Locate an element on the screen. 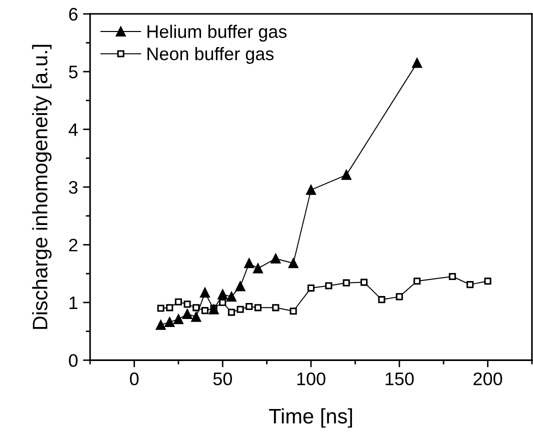  y-axis-title: Discharge inhomogeneity [a.u.] is located at coordinates (42, 186).